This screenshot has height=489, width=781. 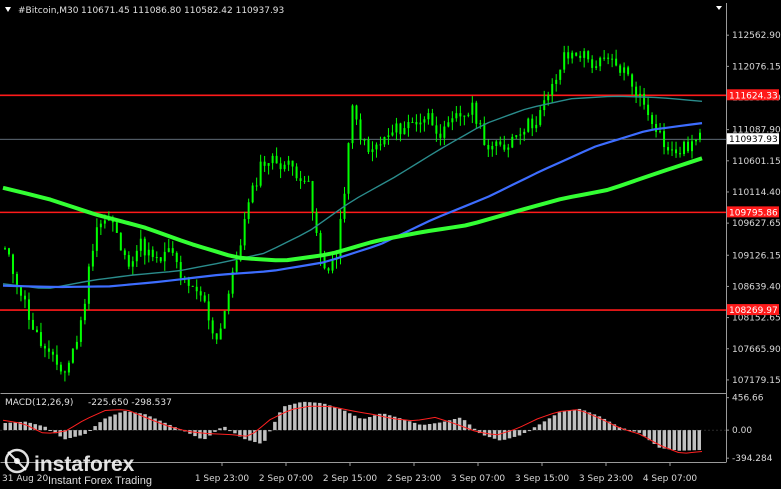 I want to click on time-tick-label: 2 Sep 15:00, so click(x=350, y=479).